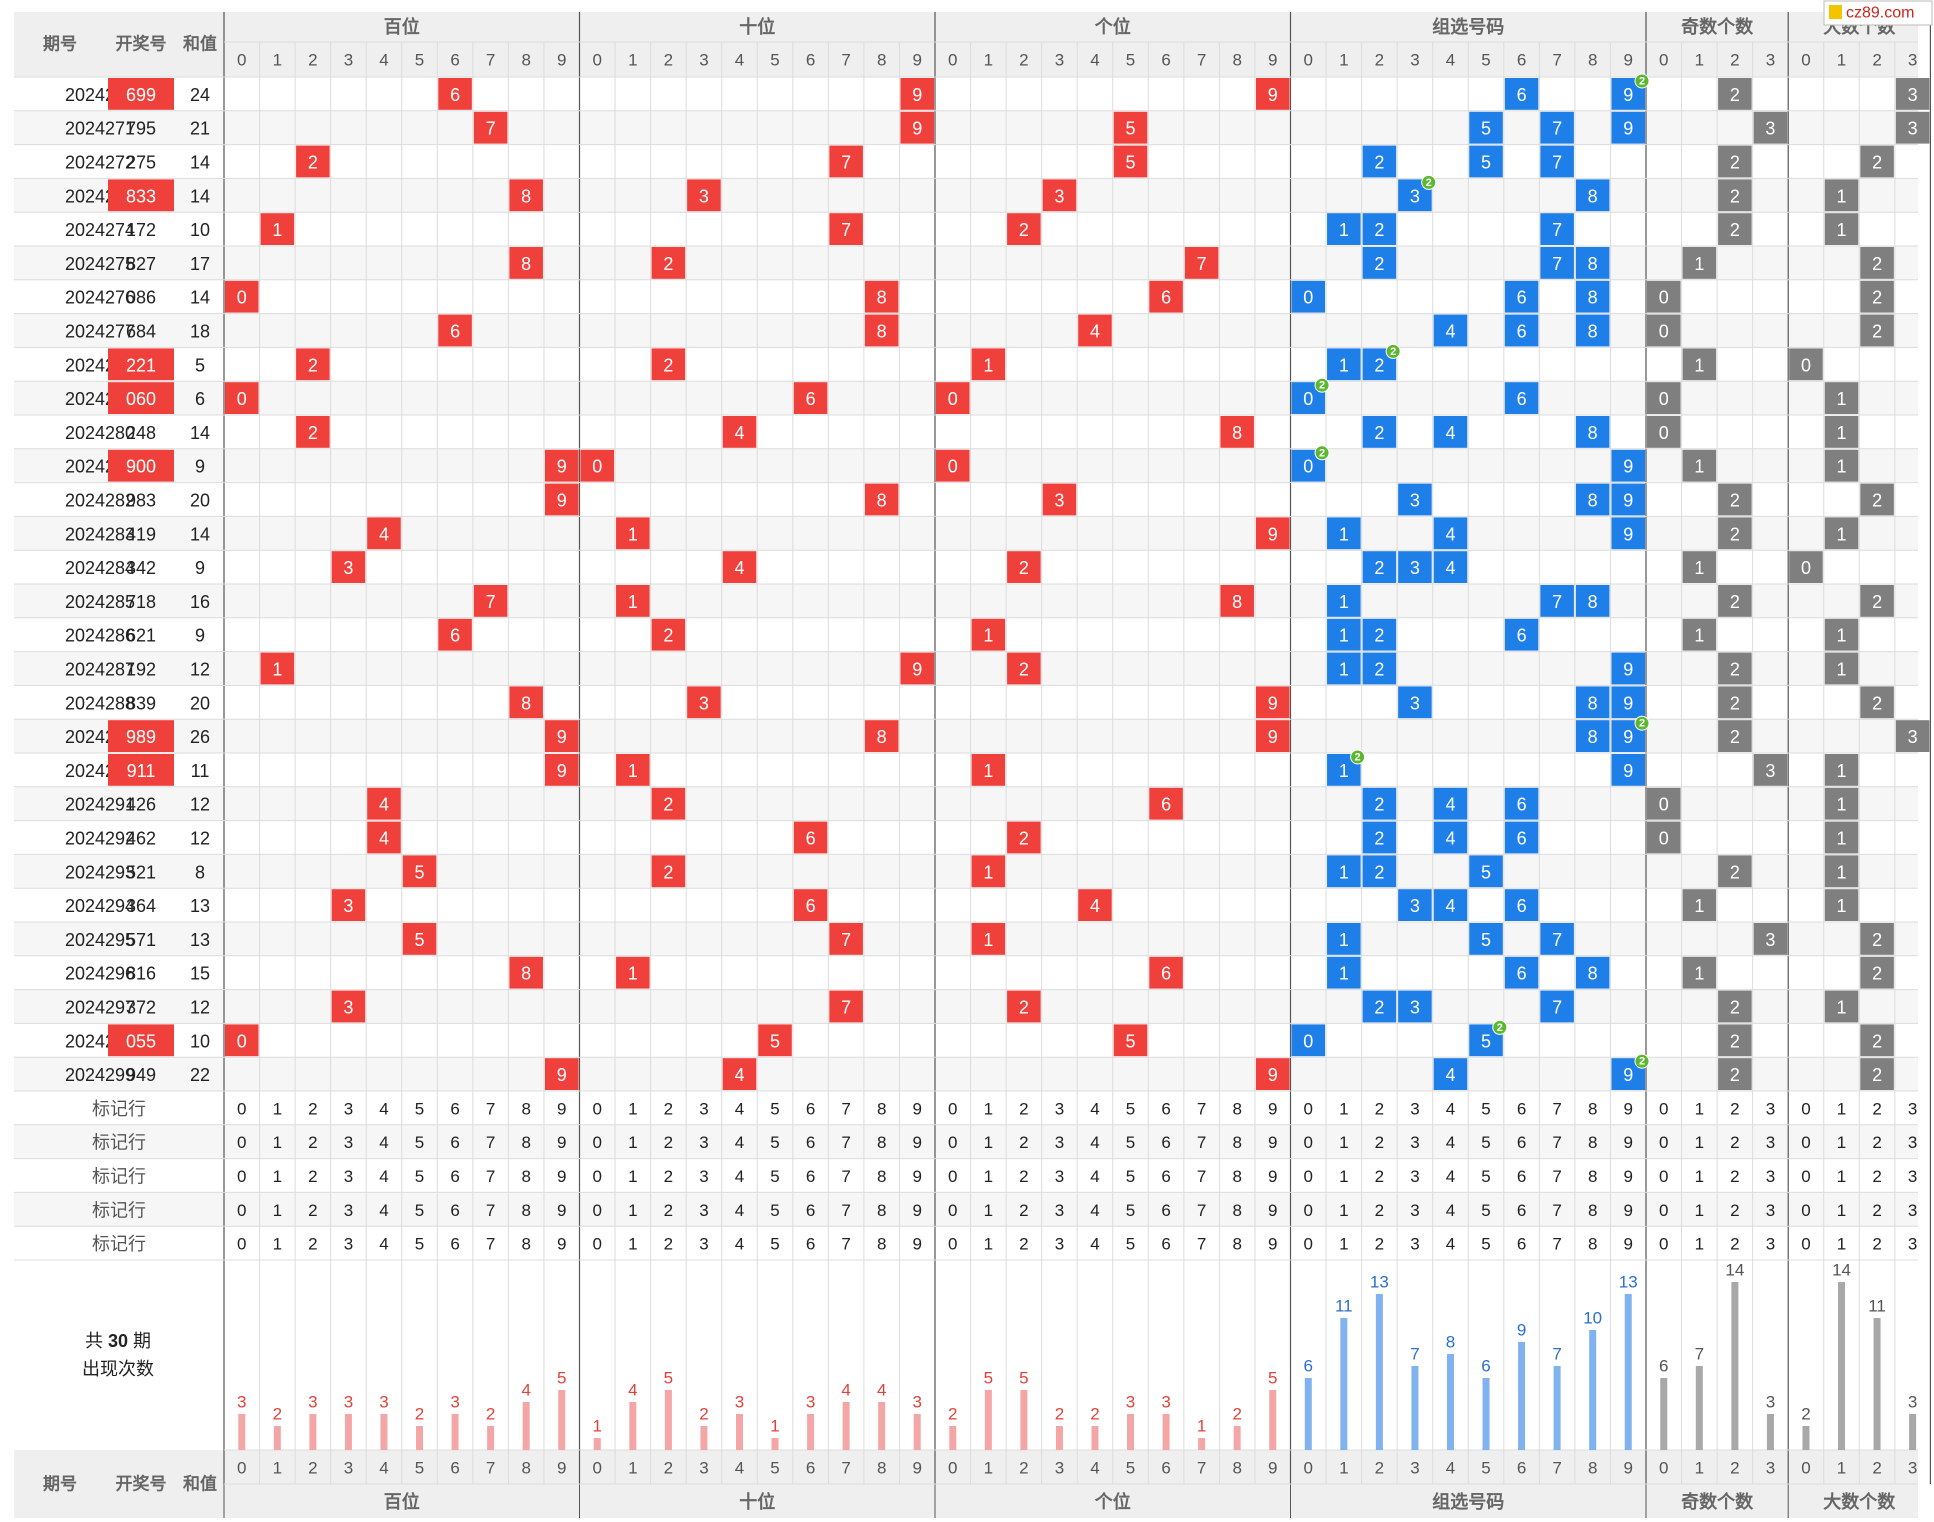 The width and height of the screenshot is (1934, 1522). What do you see at coordinates (597, 60) in the screenshot?
I see `digit-header: 0` at bounding box center [597, 60].